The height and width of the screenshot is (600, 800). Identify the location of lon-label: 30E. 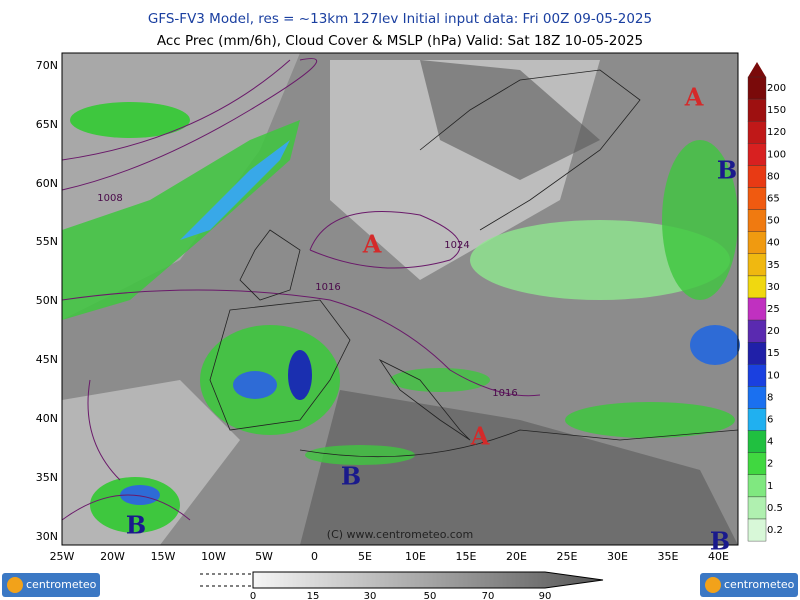
(617, 556).